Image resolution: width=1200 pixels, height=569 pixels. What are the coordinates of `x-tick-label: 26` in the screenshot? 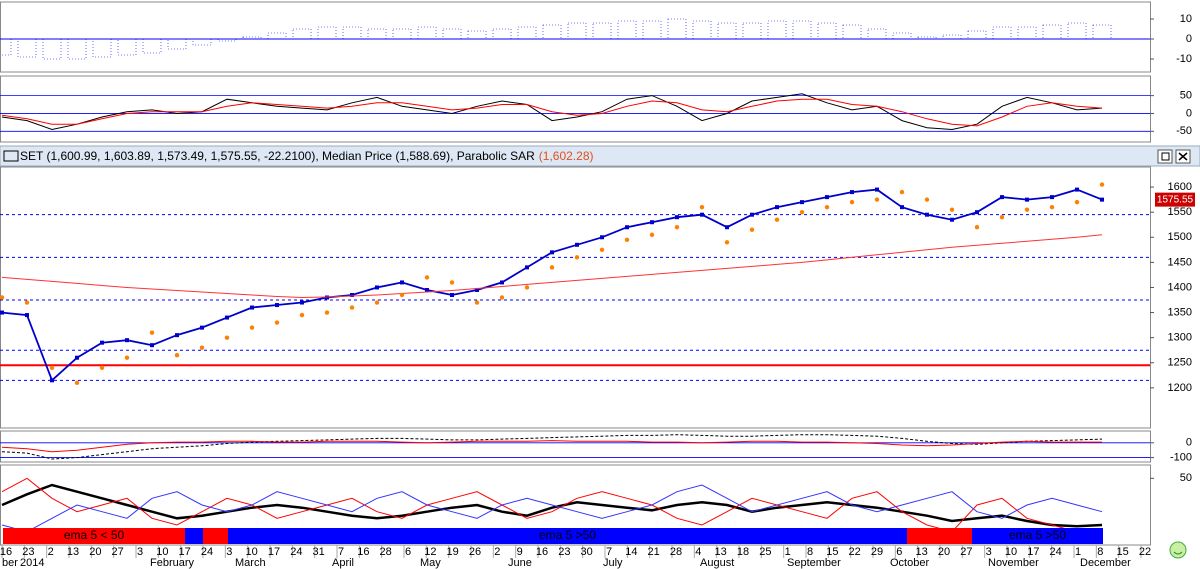 It's located at (475, 552).